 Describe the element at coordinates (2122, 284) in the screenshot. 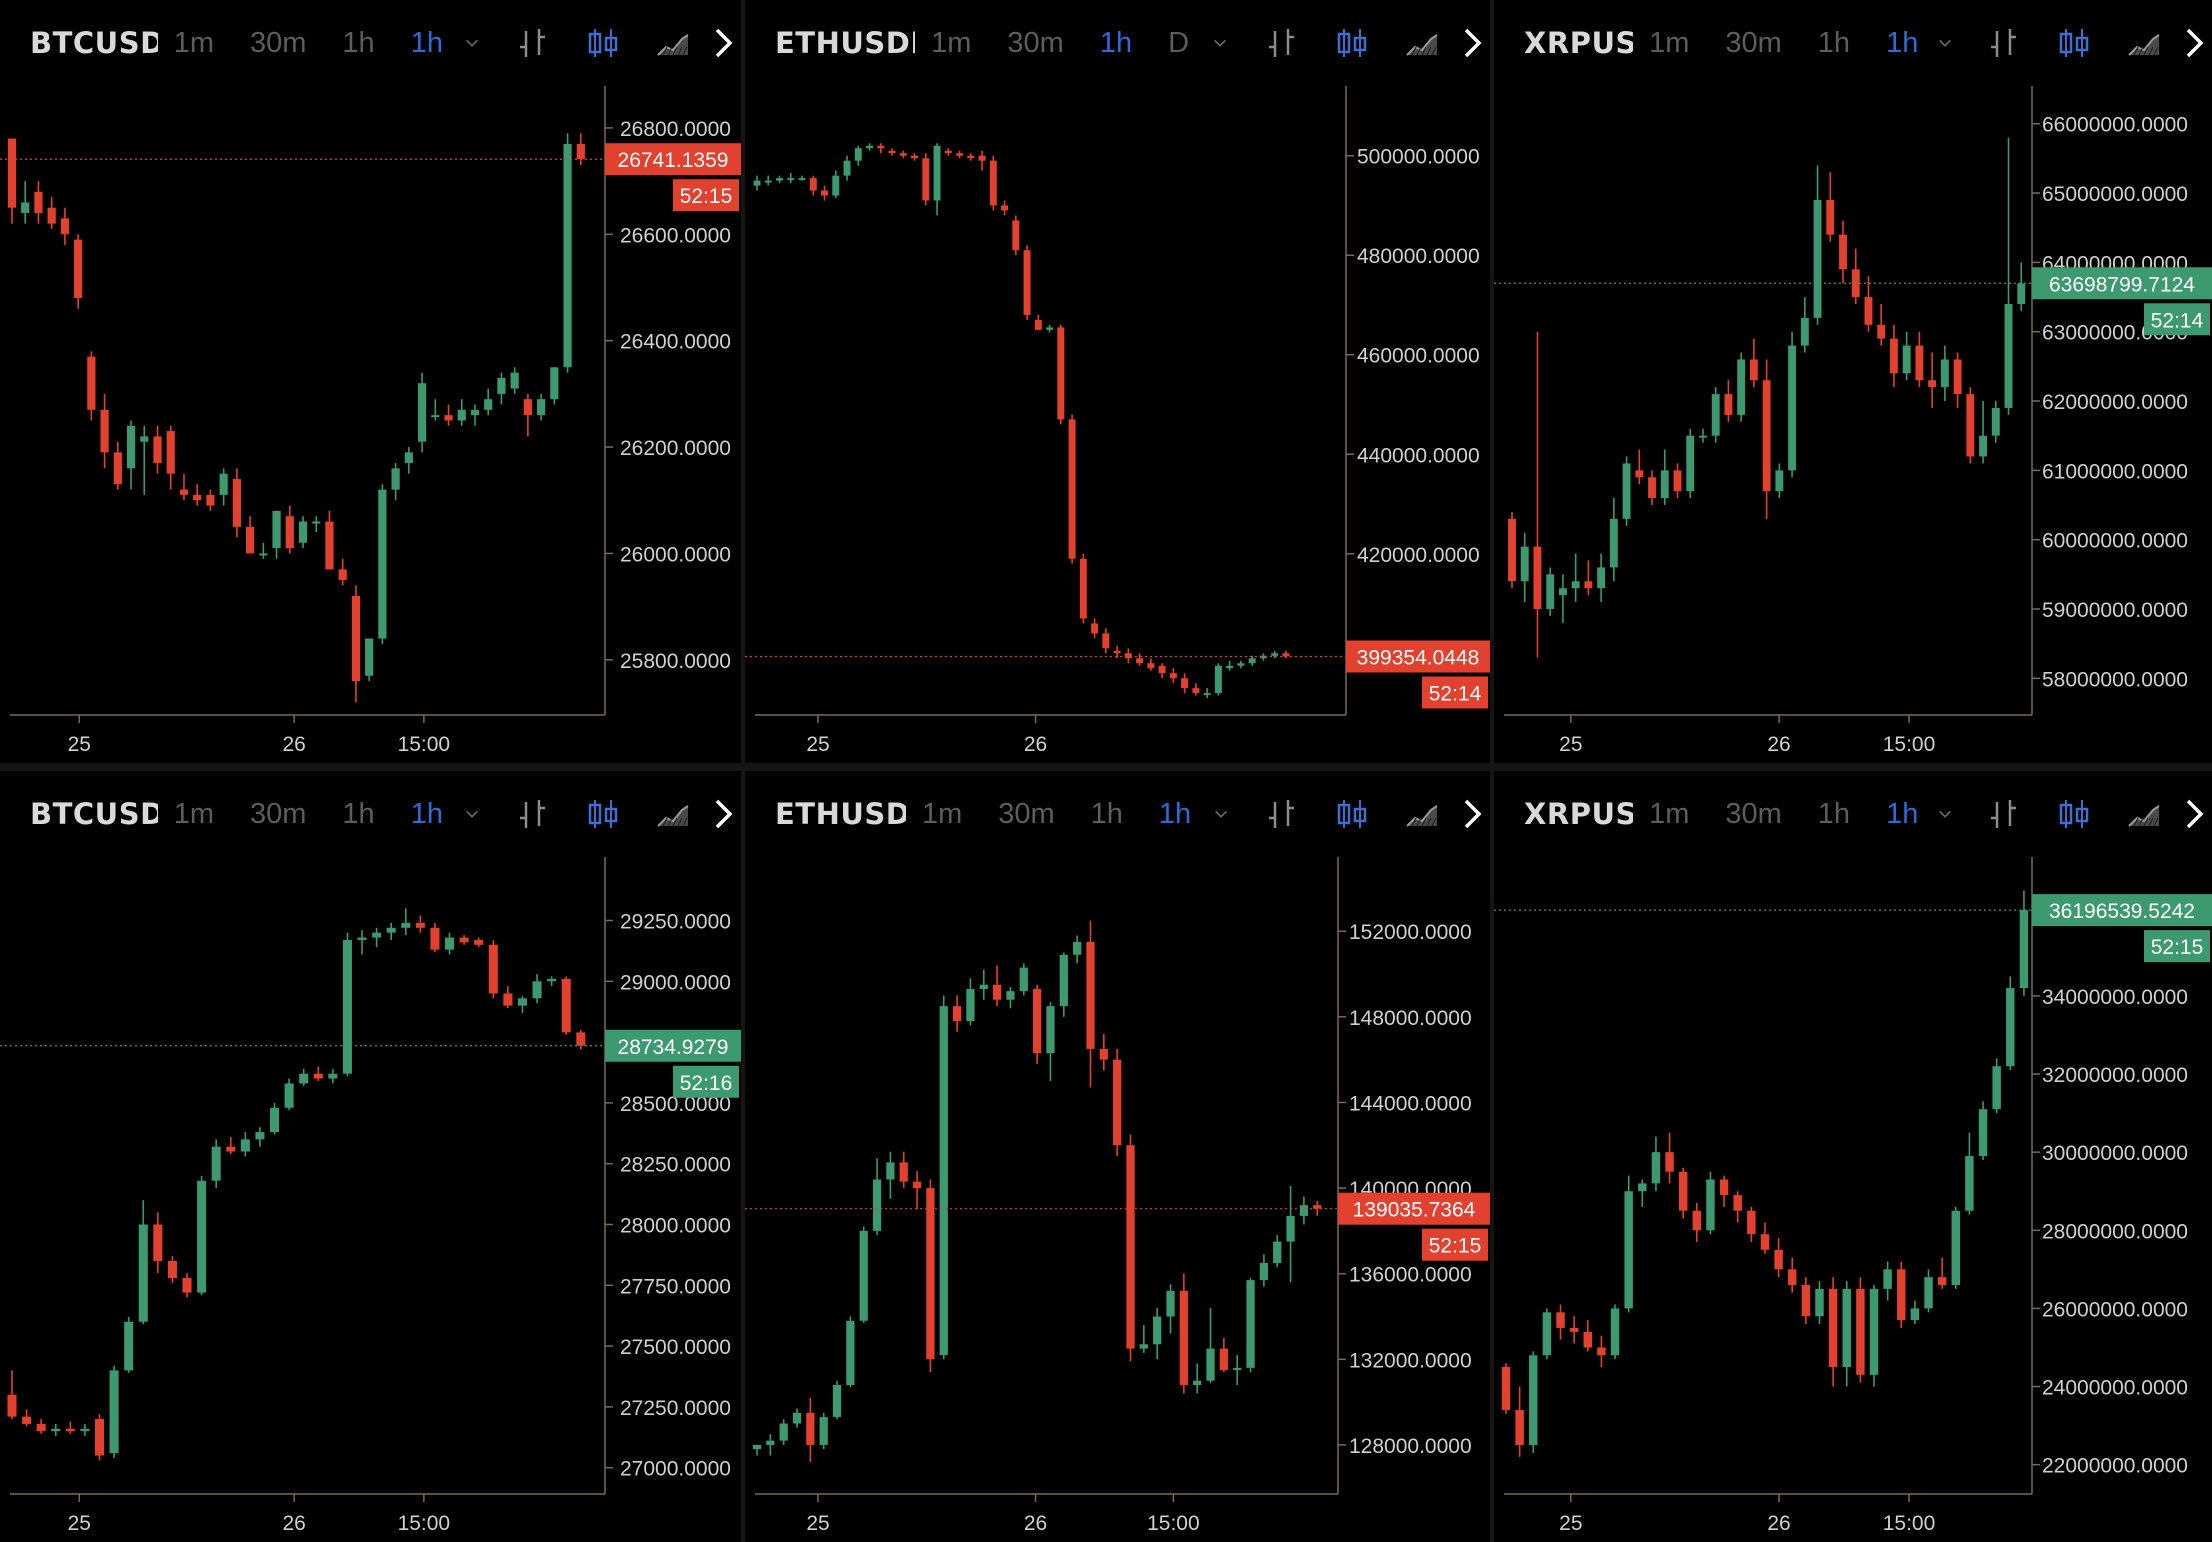

I see `last-price-label: 63698799.7124` at that location.